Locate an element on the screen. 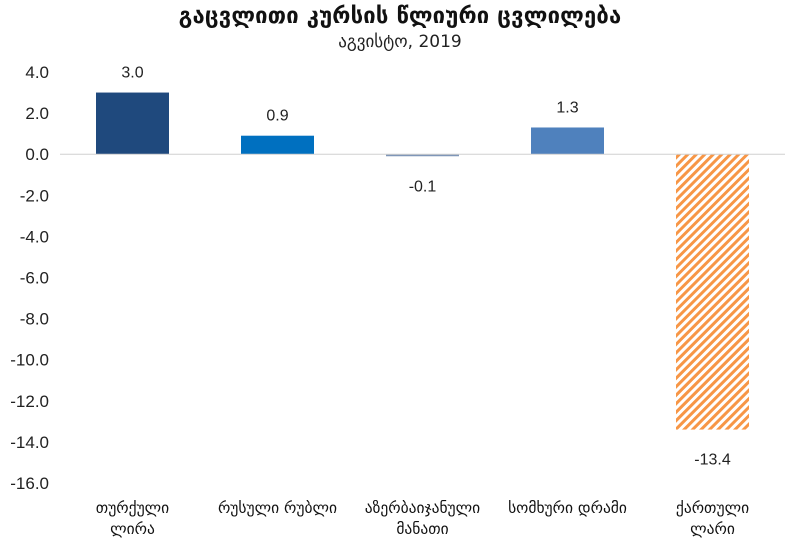  data-label: 1.3 is located at coordinates (567, 107).